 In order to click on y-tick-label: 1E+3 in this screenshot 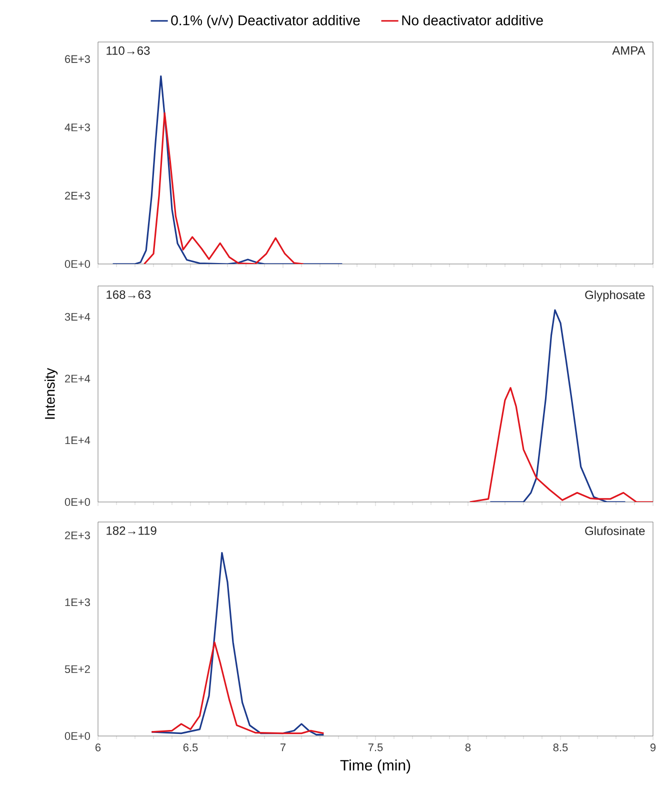, I will do `click(77, 602)`.